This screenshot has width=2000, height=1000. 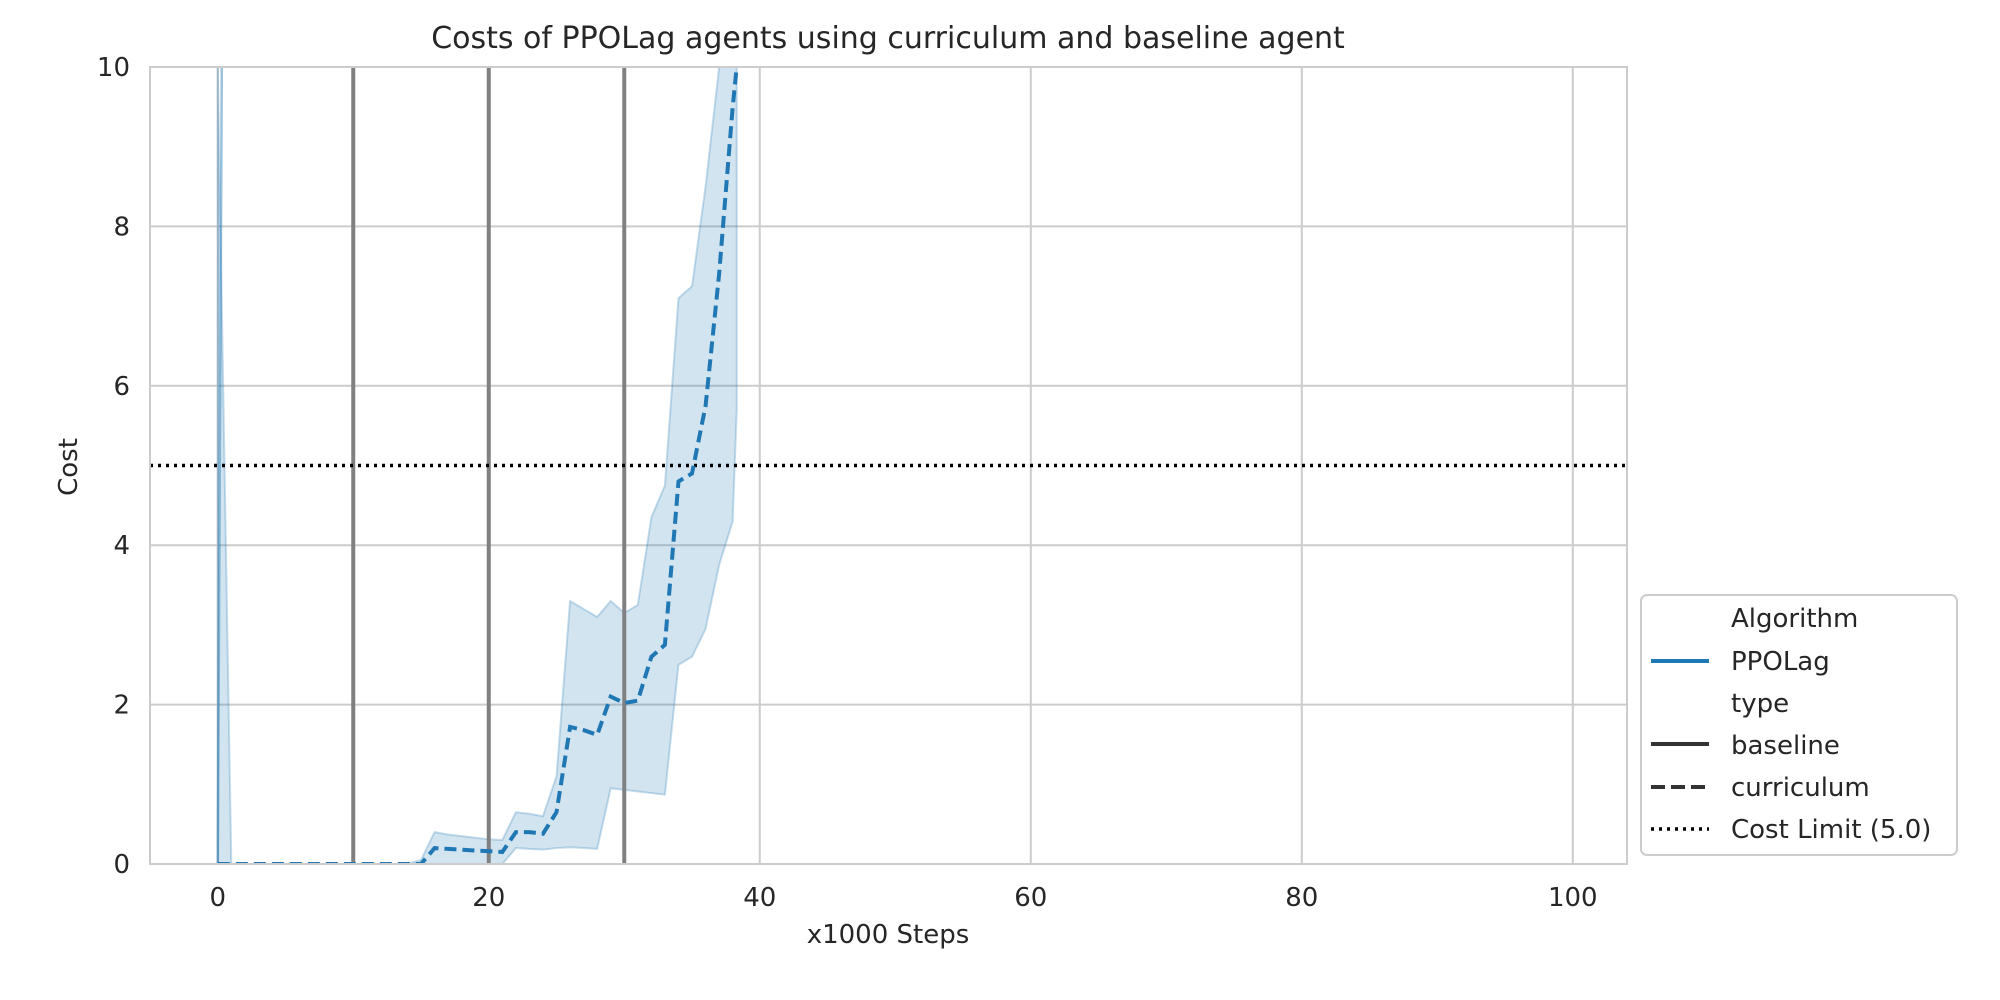 What do you see at coordinates (121, 546) in the screenshot?
I see `y-tick-label: 4` at bounding box center [121, 546].